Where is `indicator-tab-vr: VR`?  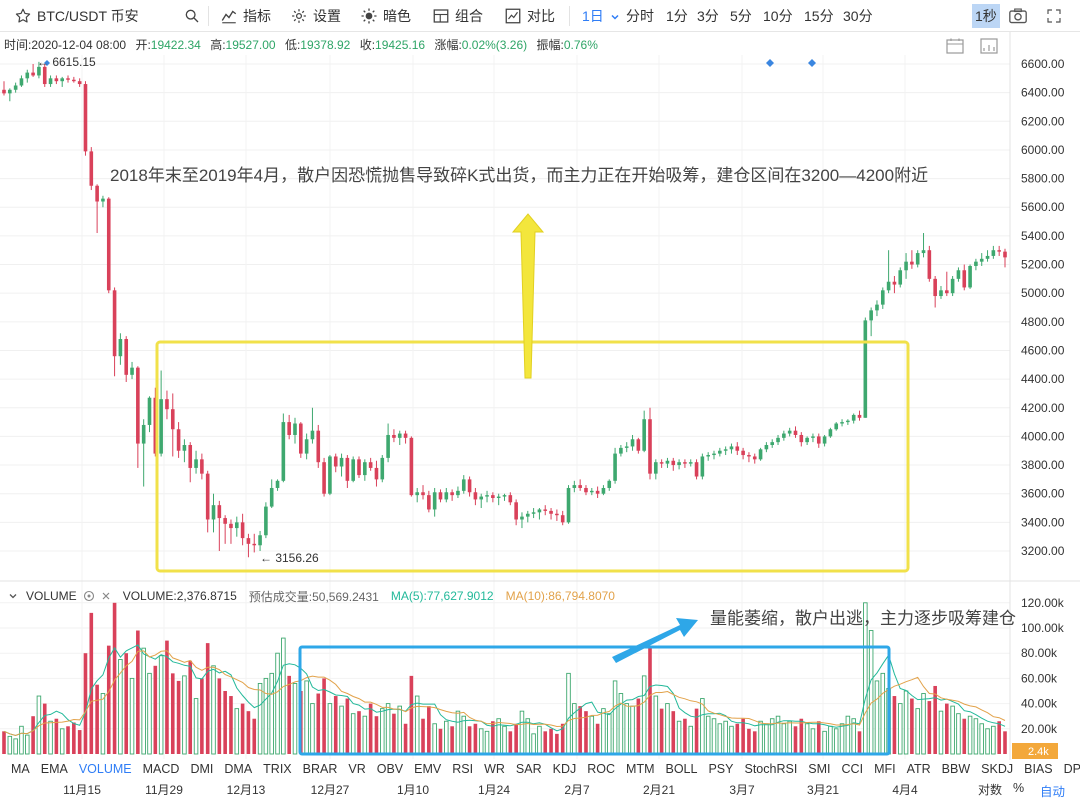
indicator-tab-vr: VR is located at coordinates (357, 769).